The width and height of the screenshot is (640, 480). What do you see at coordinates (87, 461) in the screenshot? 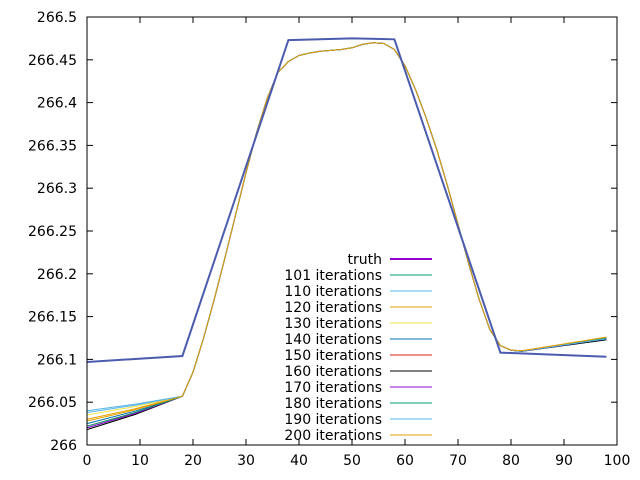
I see `x-tick-label: 0` at bounding box center [87, 461].